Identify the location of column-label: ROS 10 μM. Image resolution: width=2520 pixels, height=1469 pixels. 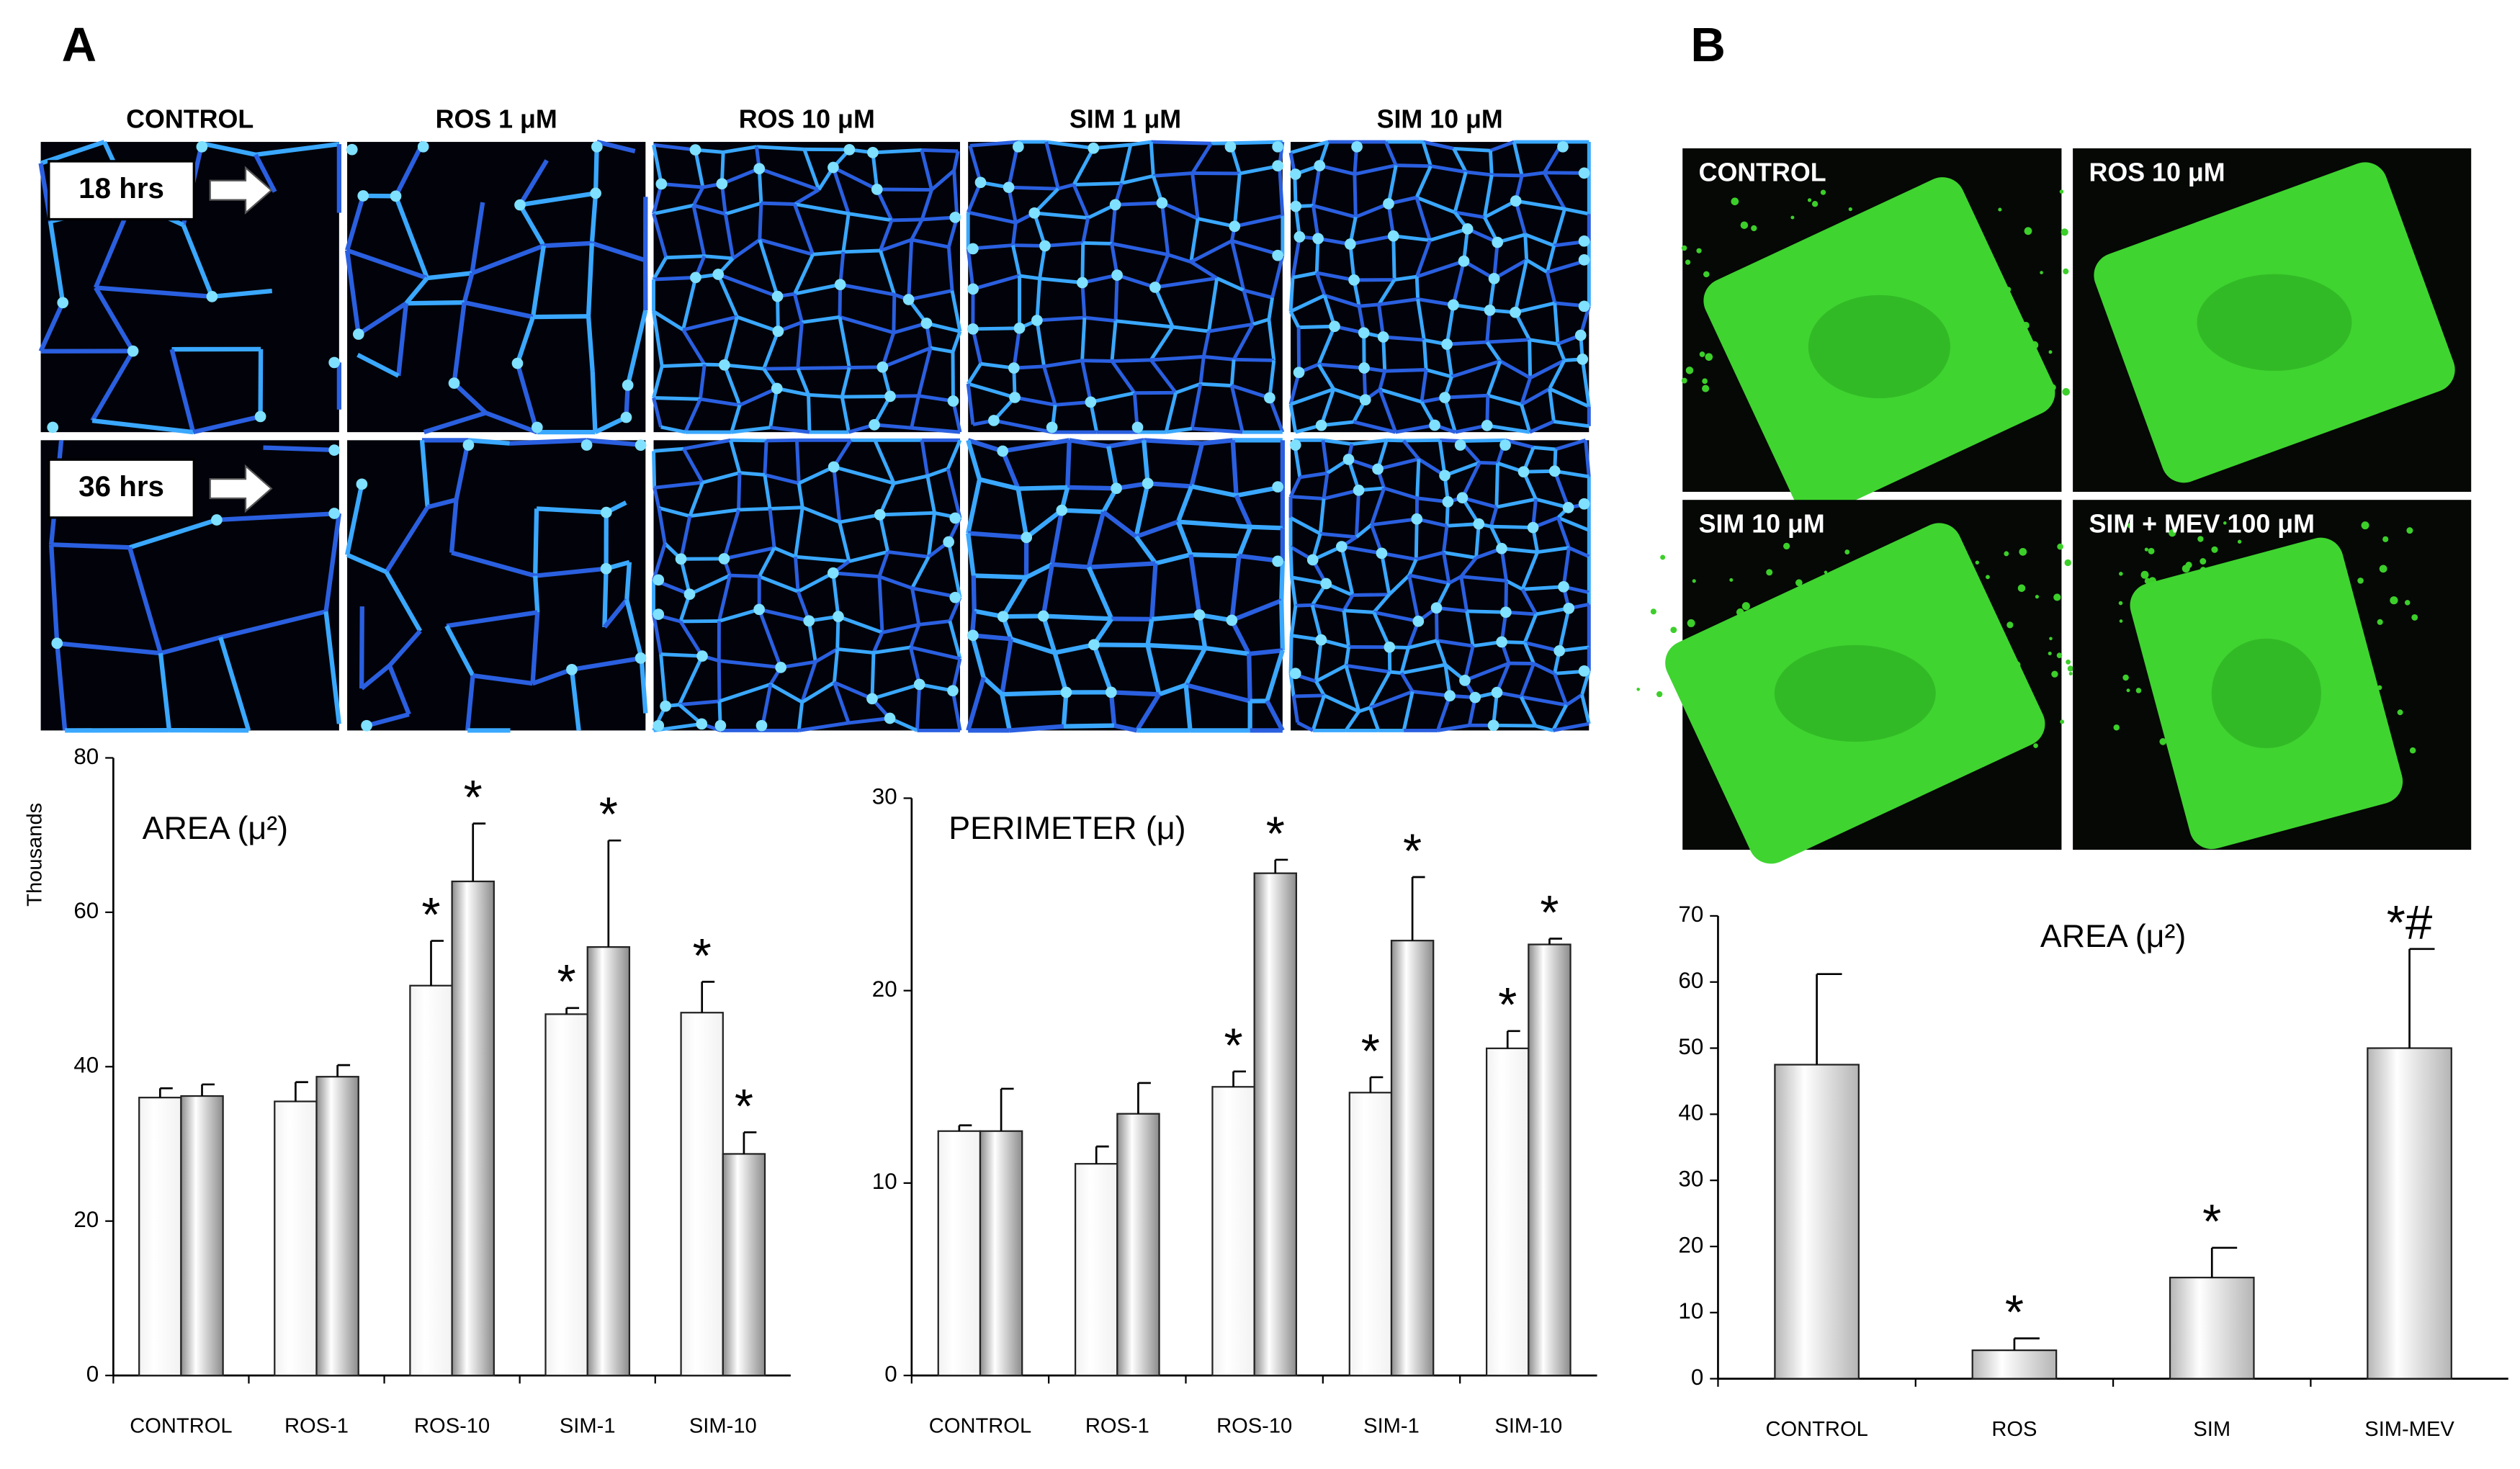
(807, 119).